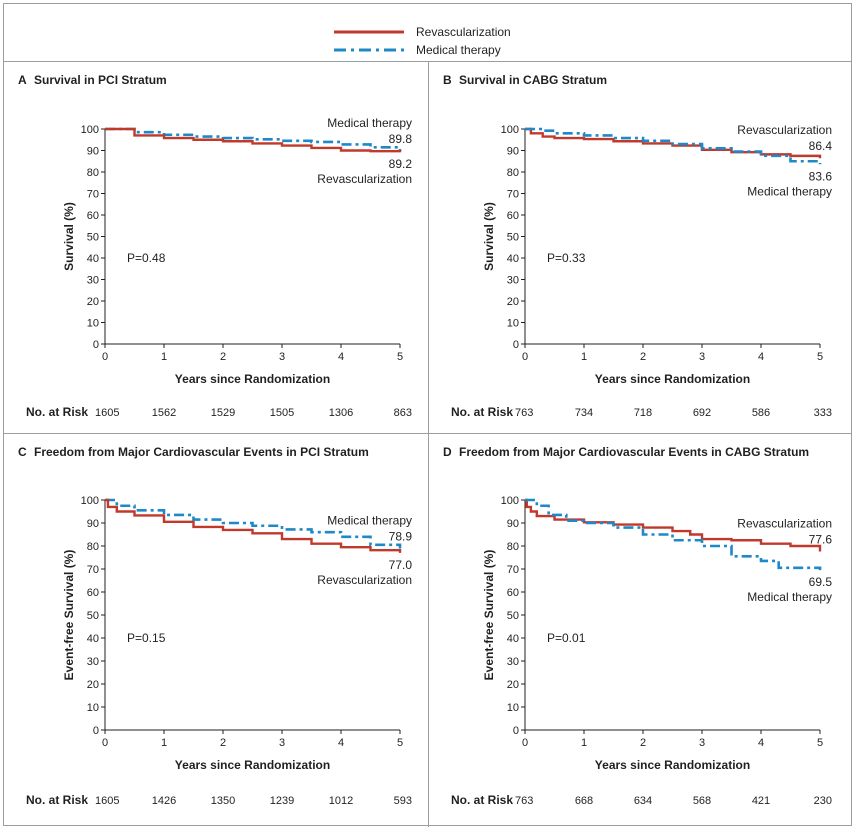 This screenshot has width=857, height=831. I want to click on at-risk-value: 1239, so click(282, 801).